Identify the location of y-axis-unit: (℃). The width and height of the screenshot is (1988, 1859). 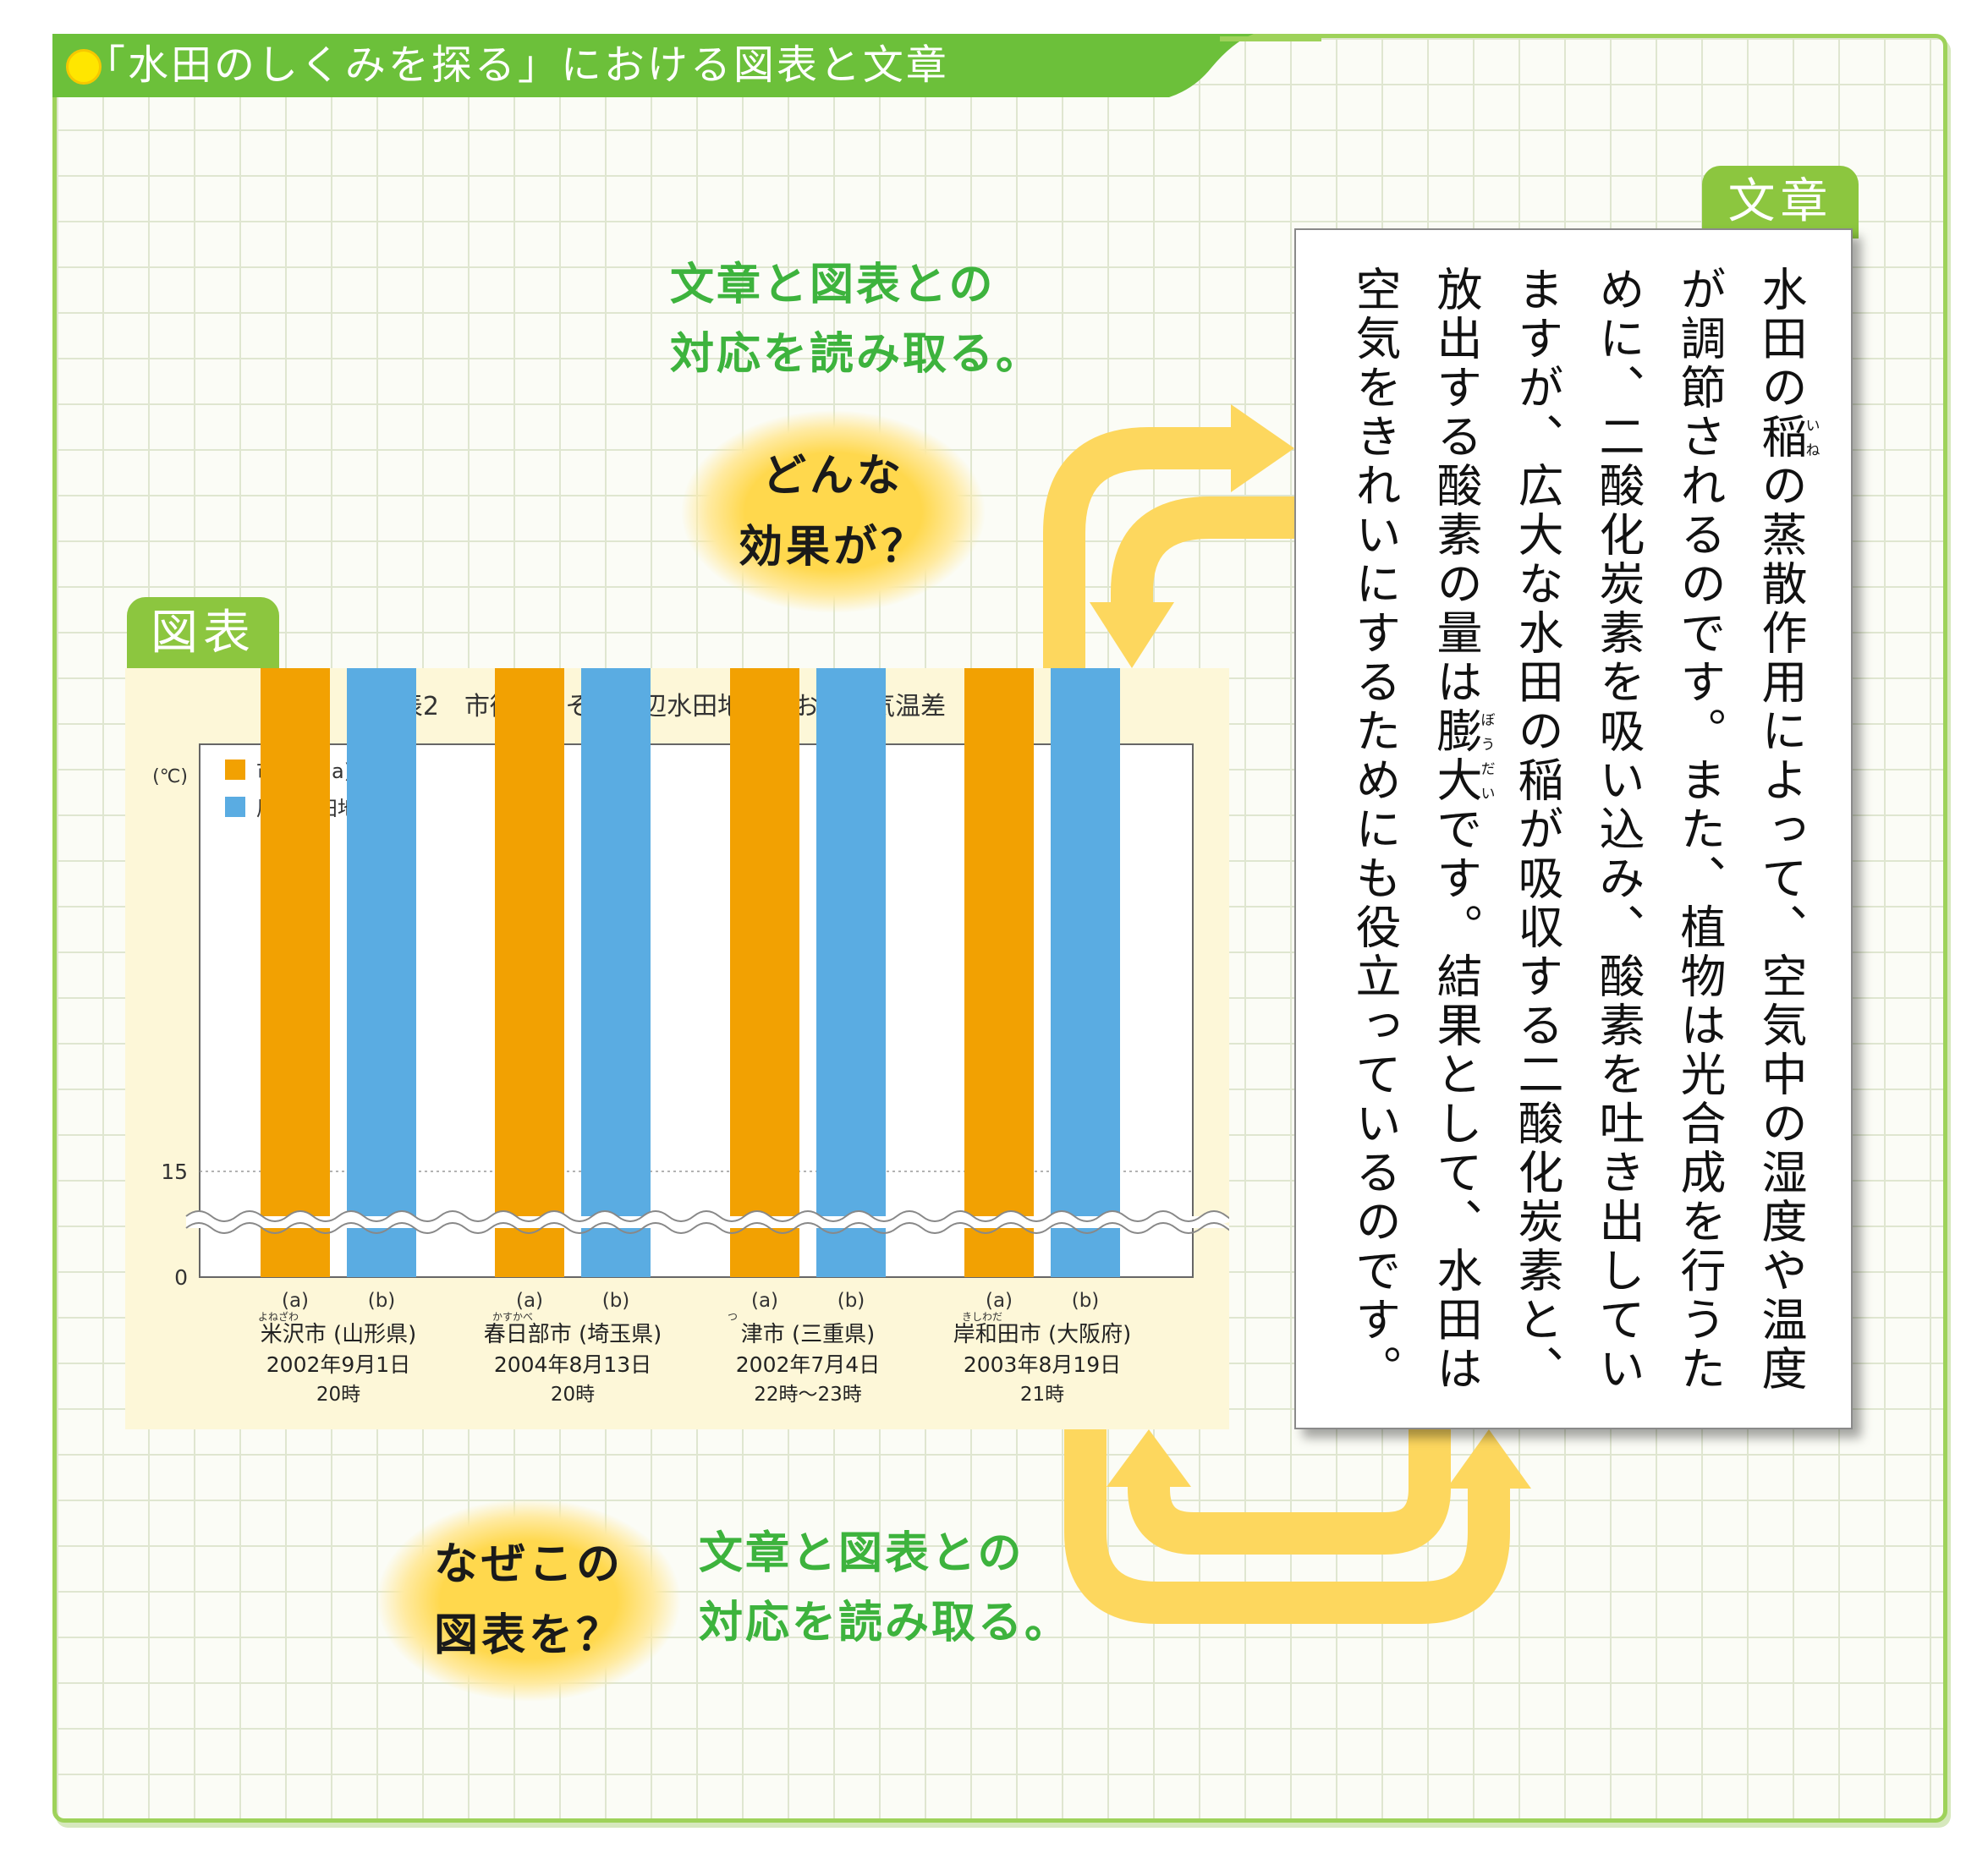
(170, 776).